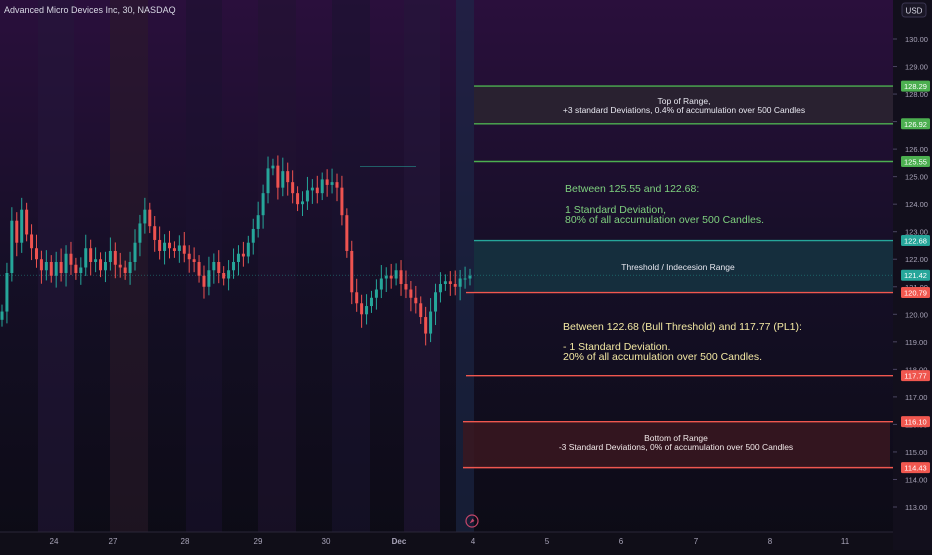  I want to click on price-tag-label: 128.29, so click(915, 86).